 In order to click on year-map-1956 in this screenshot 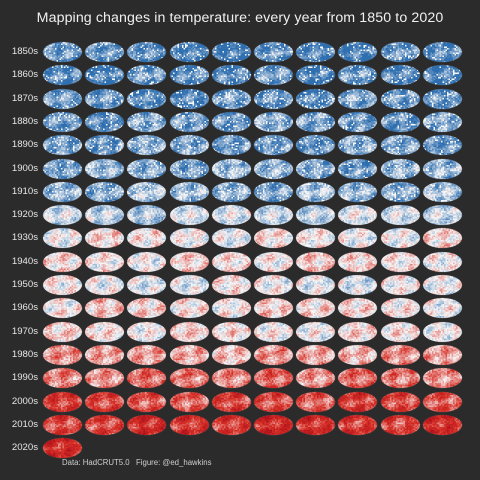, I will do `click(316, 285)`.